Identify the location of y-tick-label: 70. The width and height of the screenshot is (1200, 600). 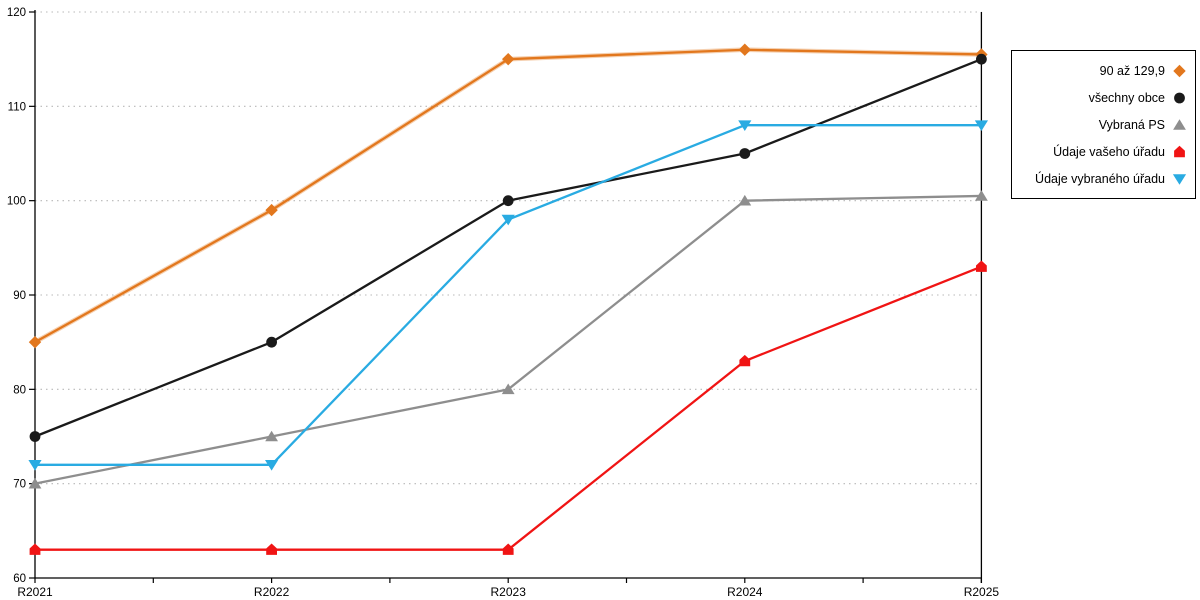
(19, 485).